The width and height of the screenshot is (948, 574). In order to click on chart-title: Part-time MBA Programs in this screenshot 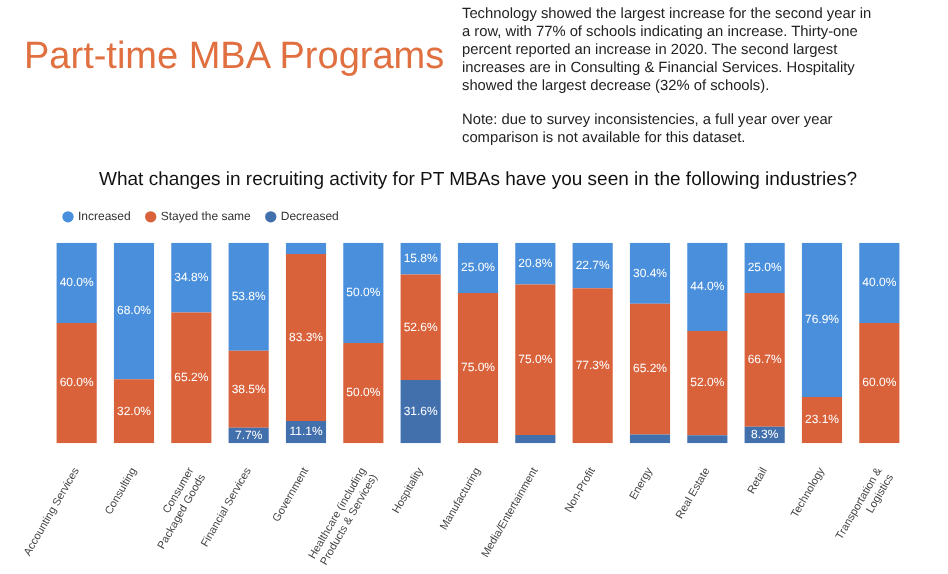, I will do `click(234, 58)`.